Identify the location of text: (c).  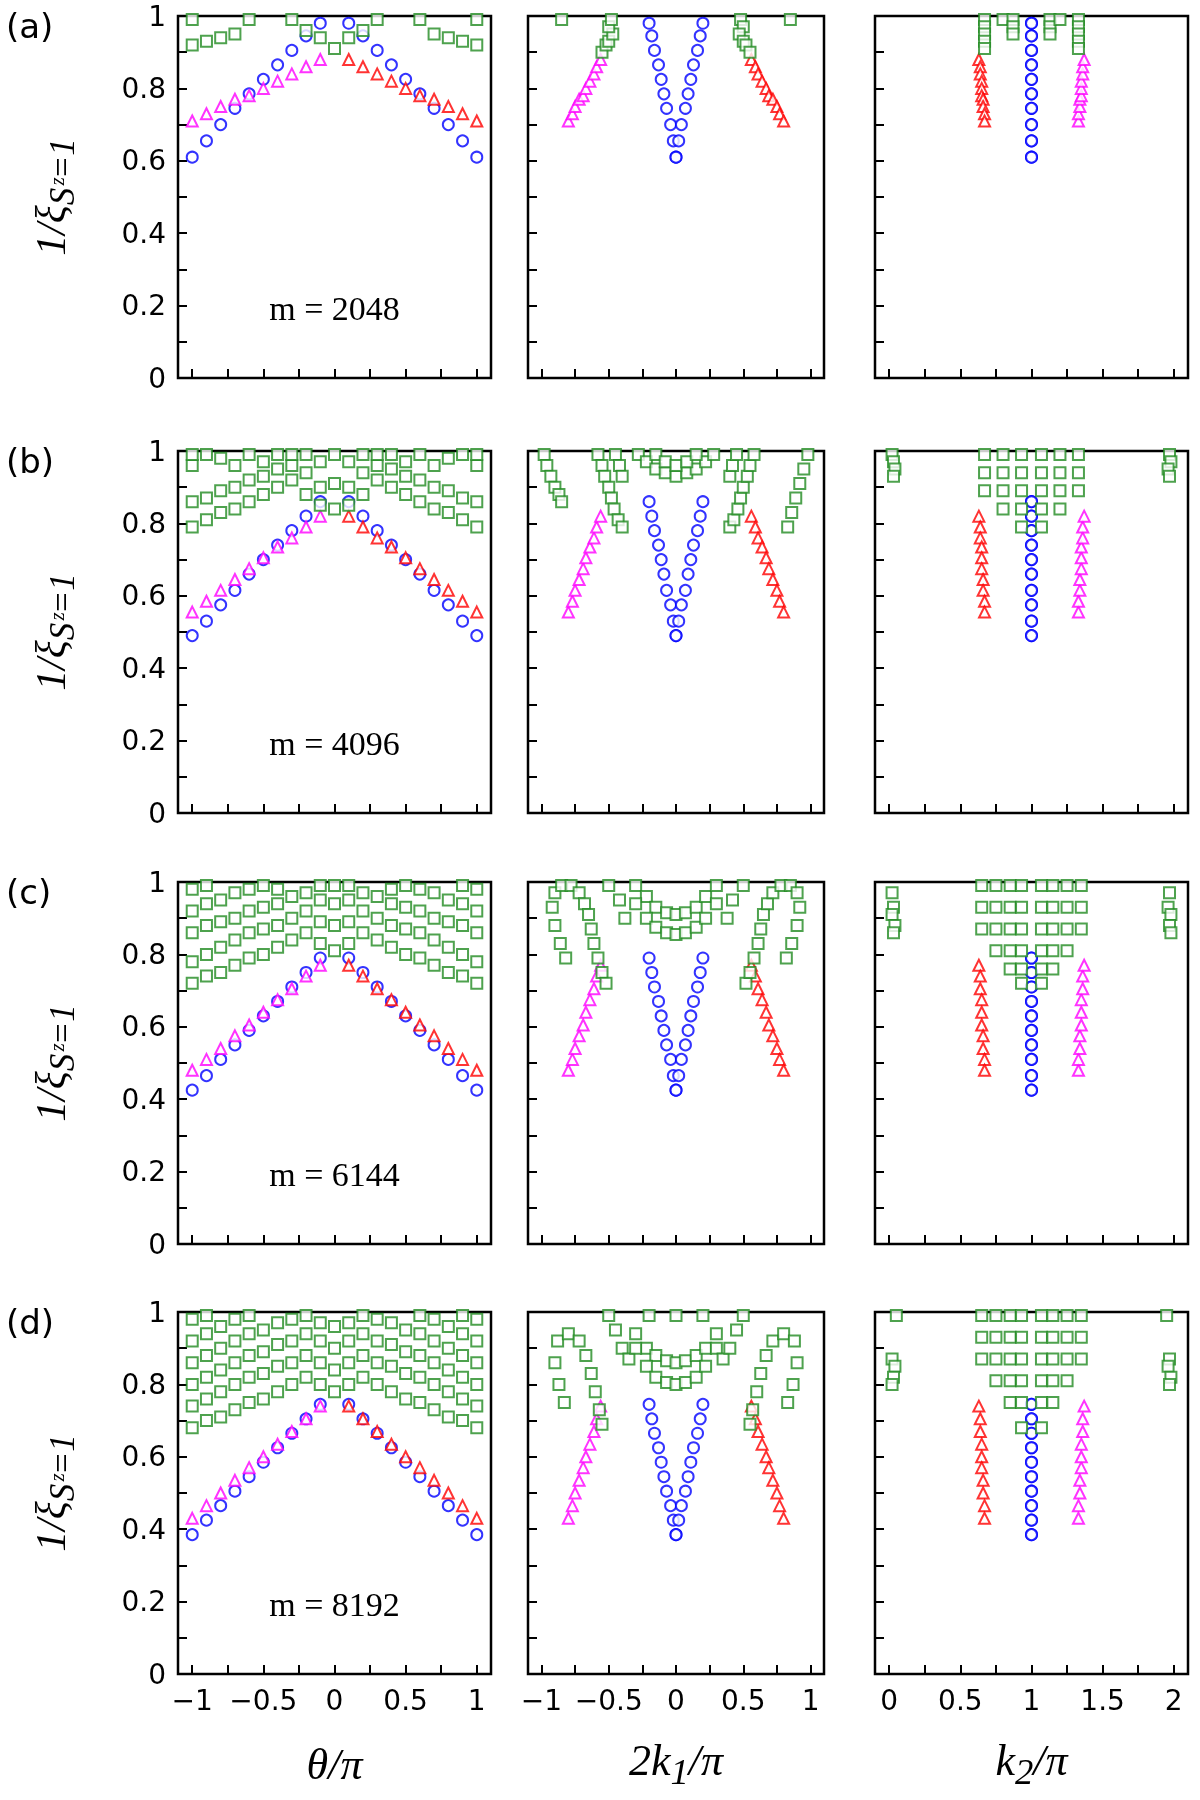
(29, 892).